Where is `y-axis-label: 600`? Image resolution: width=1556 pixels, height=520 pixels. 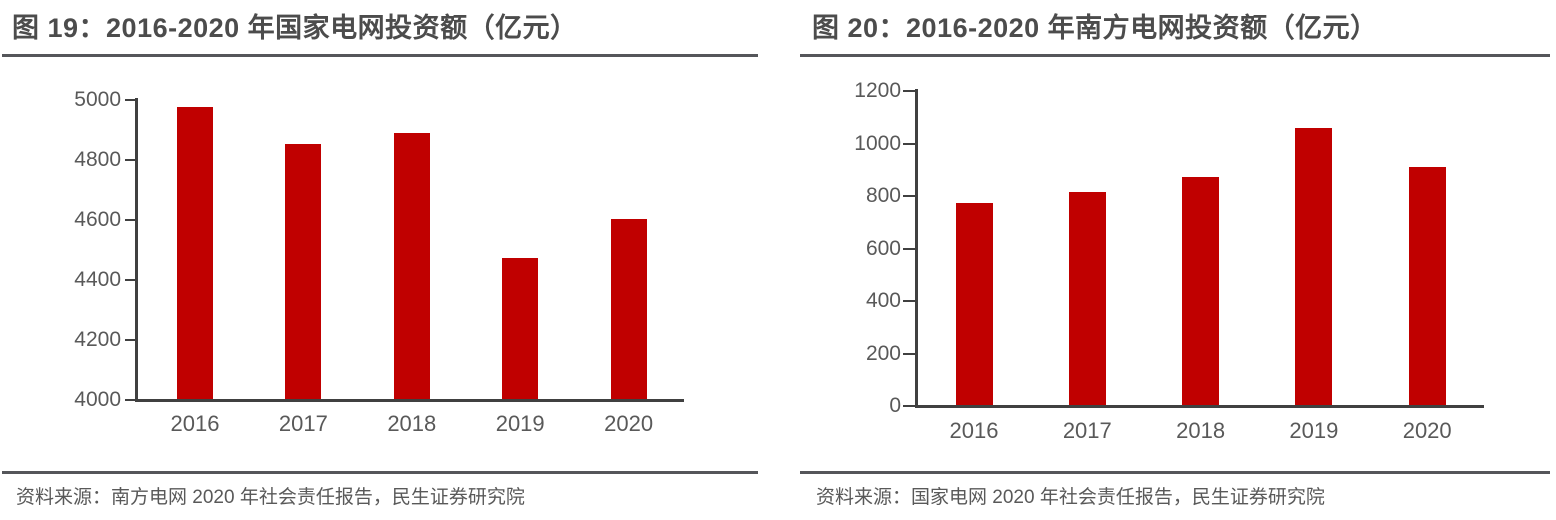
y-axis-label: 600 is located at coordinates (883, 248).